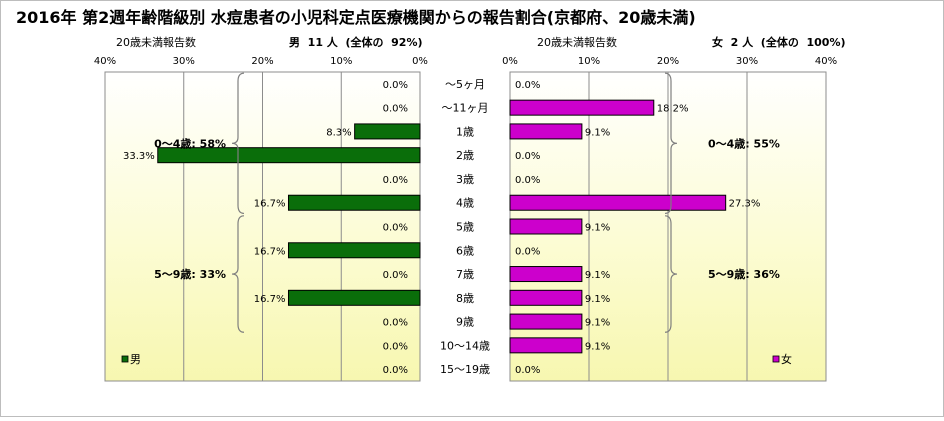 The width and height of the screenshot is (944, 421). What do you see at coordinates (156, 42) in the screenshot?
I see `left-axis-label: 20歳未満報告数` at bounding box center [156, 42].